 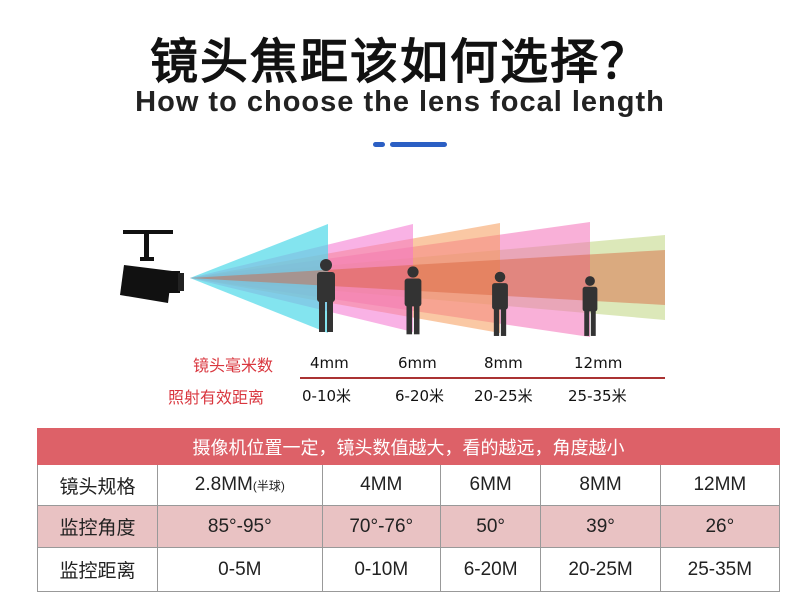 What do you see at coordinates (329, 363) in the screenshot?
I see `lens-mm: 4mm` at bounding box center [329, 363].